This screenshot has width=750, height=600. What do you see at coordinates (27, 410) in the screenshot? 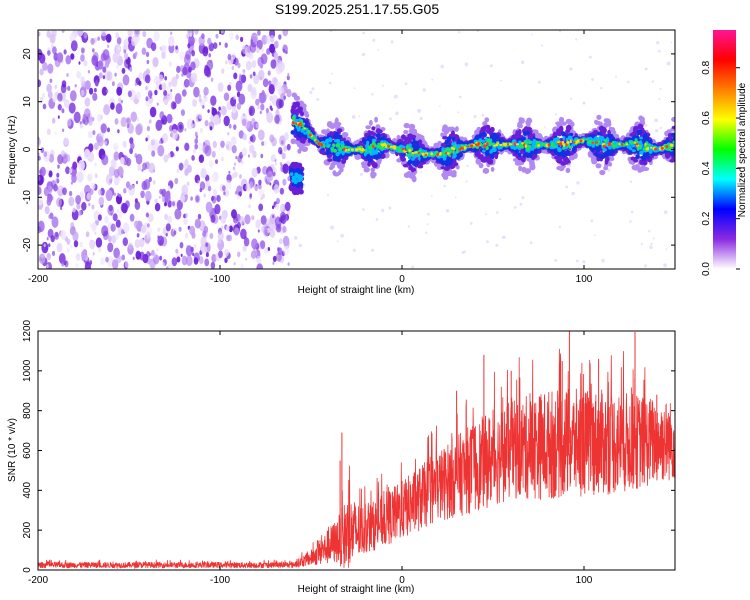
I see `y-tick-label: 800` at bounding box center [27, 410].